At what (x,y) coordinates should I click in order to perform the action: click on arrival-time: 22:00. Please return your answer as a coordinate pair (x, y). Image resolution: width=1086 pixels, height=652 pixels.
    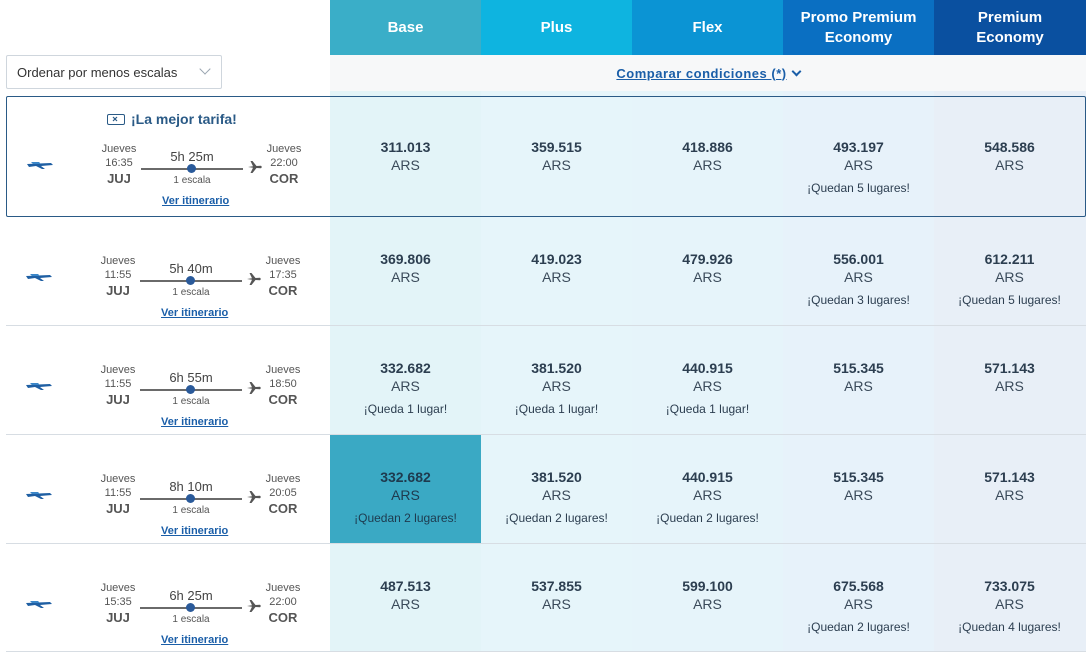
    Looking at the image, I should click on (283, 602).